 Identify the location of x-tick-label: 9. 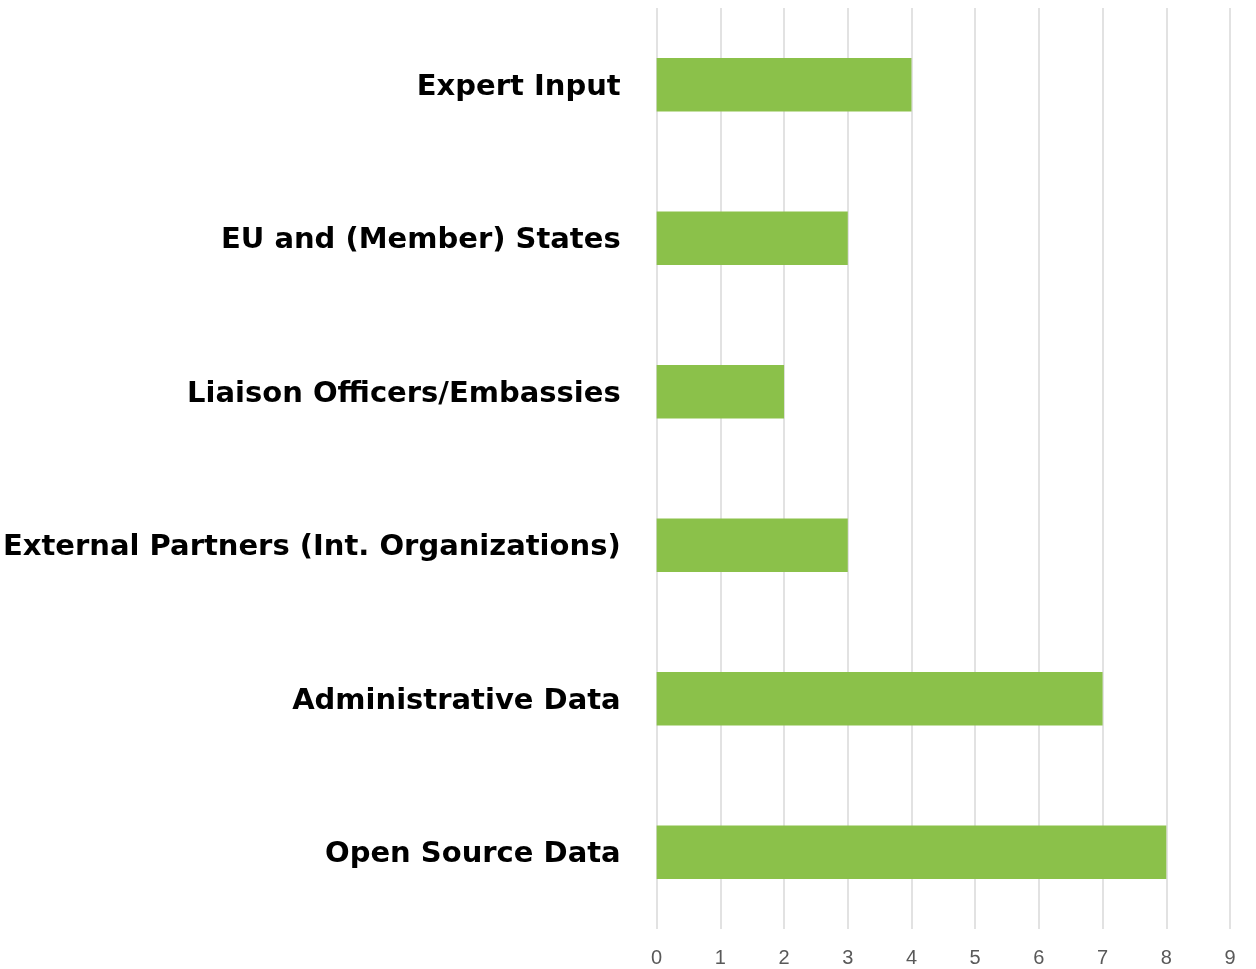
(1230, 957).